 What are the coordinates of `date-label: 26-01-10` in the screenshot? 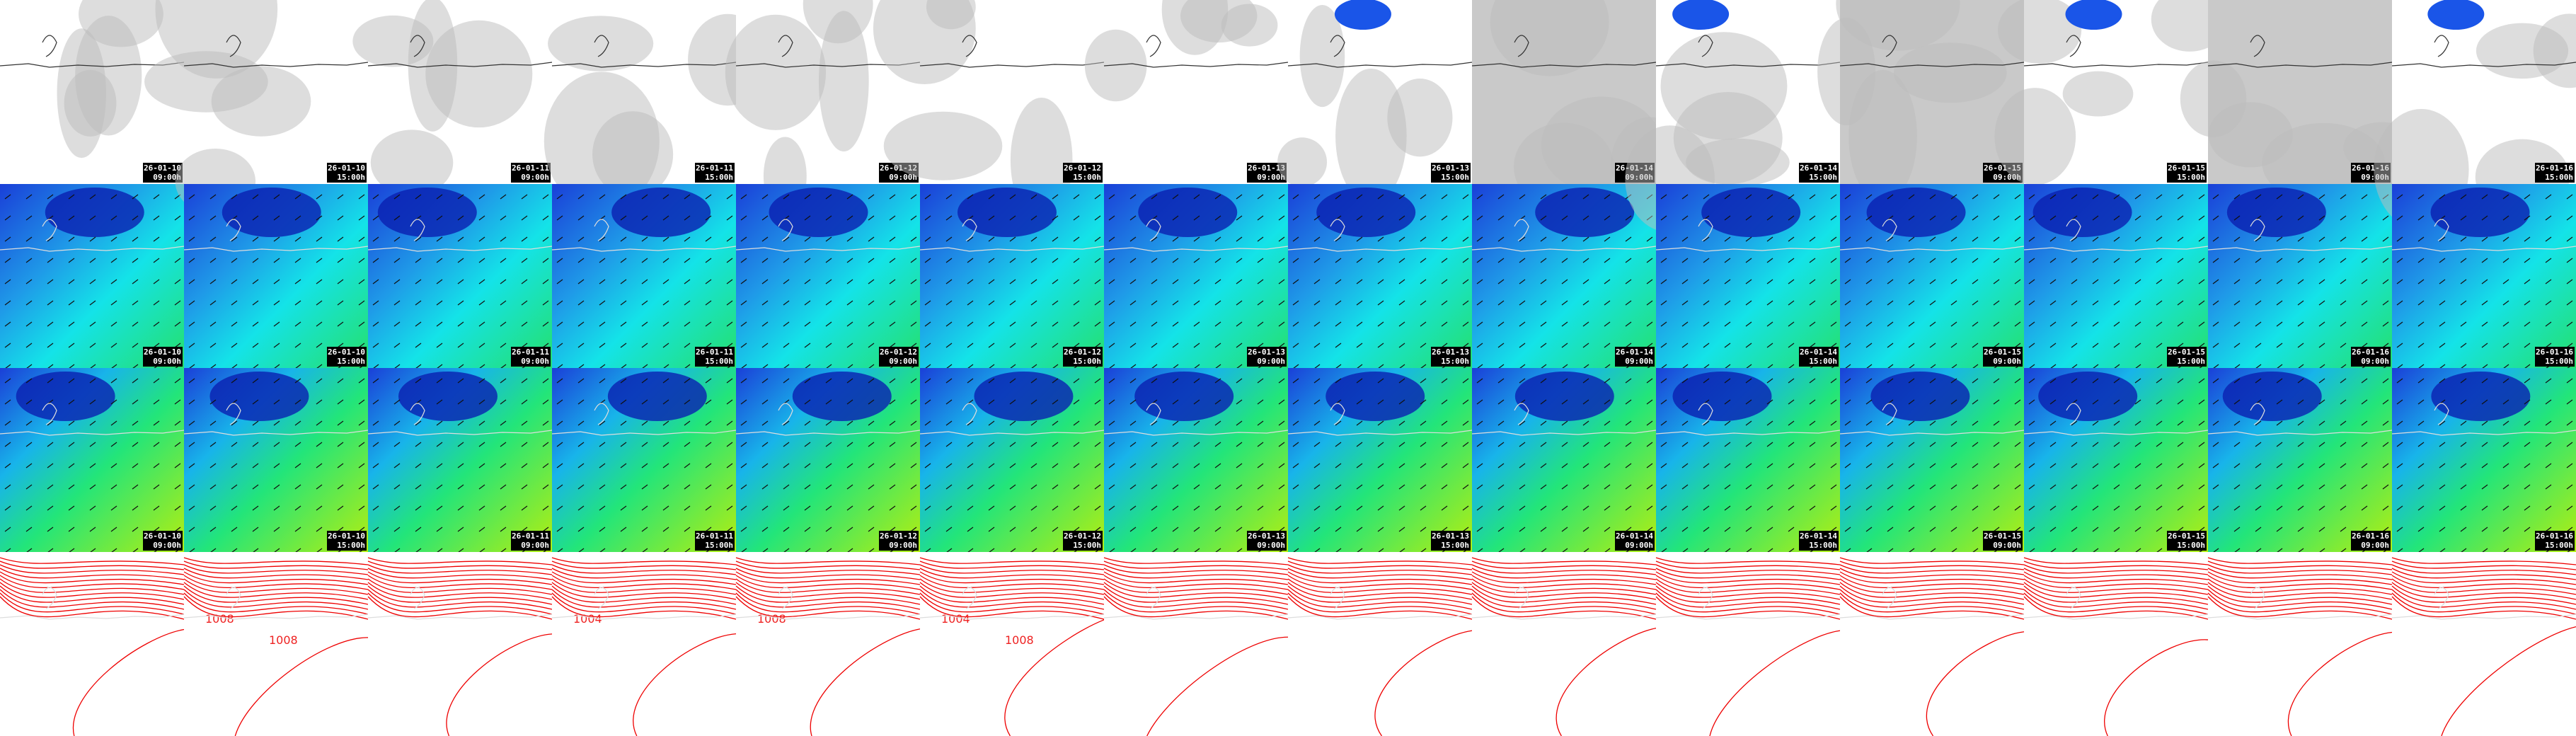 It's located at (346, 352).